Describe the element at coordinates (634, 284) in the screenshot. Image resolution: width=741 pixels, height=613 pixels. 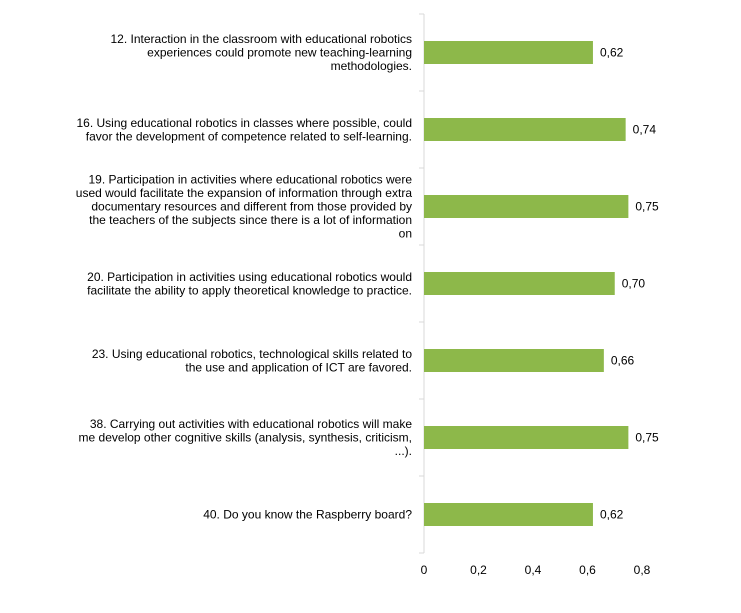
I see `data-label: 0,70` at that location.